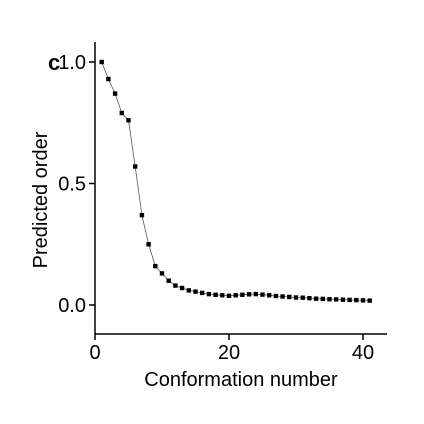 Image resolution: width=424 pixels, height=424 pixels. What do you see at coordinates (72, 185) in the screenshot?
I see `y-tick-label: 0.5` at bounding box center [72, 185].